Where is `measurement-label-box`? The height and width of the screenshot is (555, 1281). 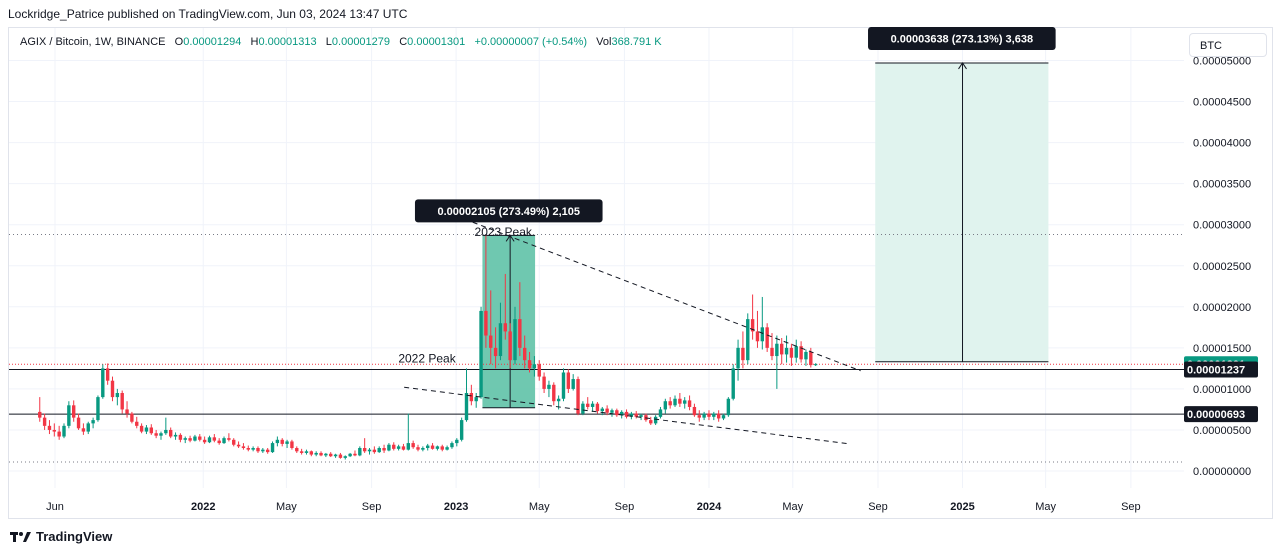
measurement-label-box is located at coordinates (962, 38).